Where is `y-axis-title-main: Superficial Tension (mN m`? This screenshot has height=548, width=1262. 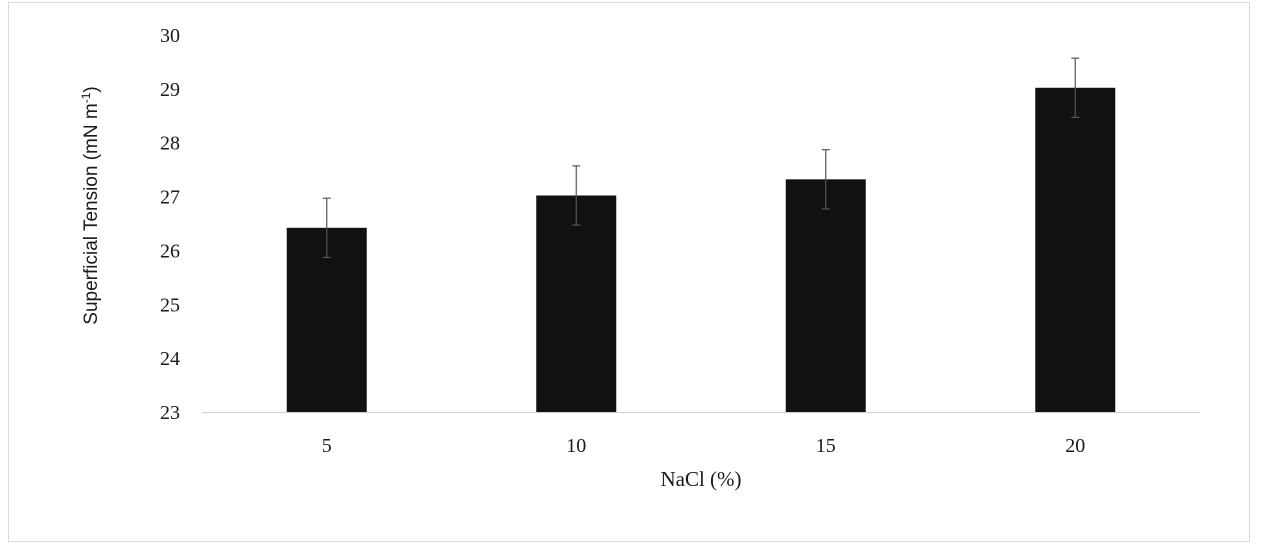
y-axis-title-main: Superficial Tension (mN m is located at coordinates (91, 213).